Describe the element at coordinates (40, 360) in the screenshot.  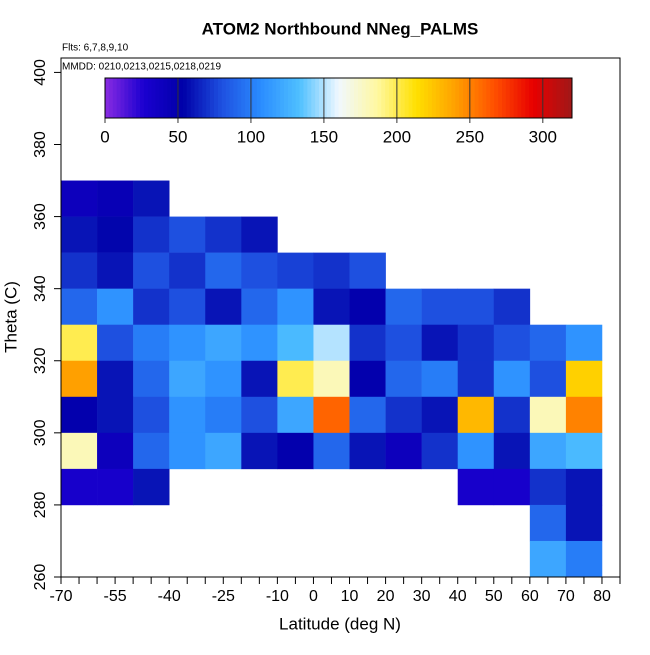
I see `y-tick-label: 320` at that location.